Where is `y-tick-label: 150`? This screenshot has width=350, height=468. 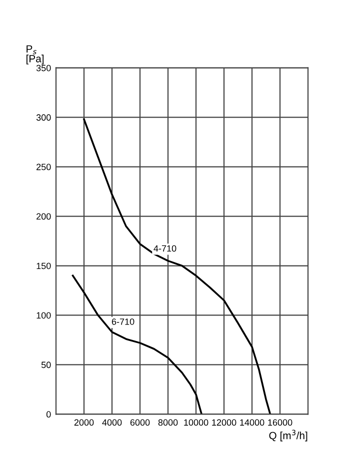
y-tick-label: 150 is located at coordinates (43, 266).